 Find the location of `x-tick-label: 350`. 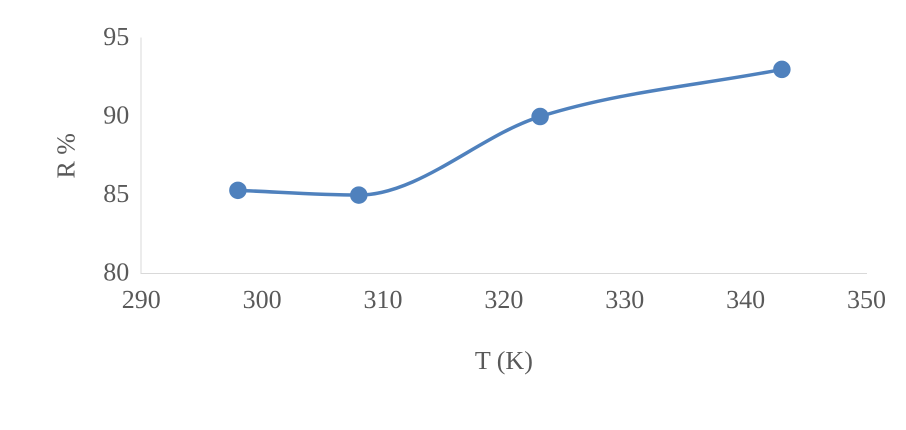

x-tick-label: 350 is located at coordinates (866, 299).